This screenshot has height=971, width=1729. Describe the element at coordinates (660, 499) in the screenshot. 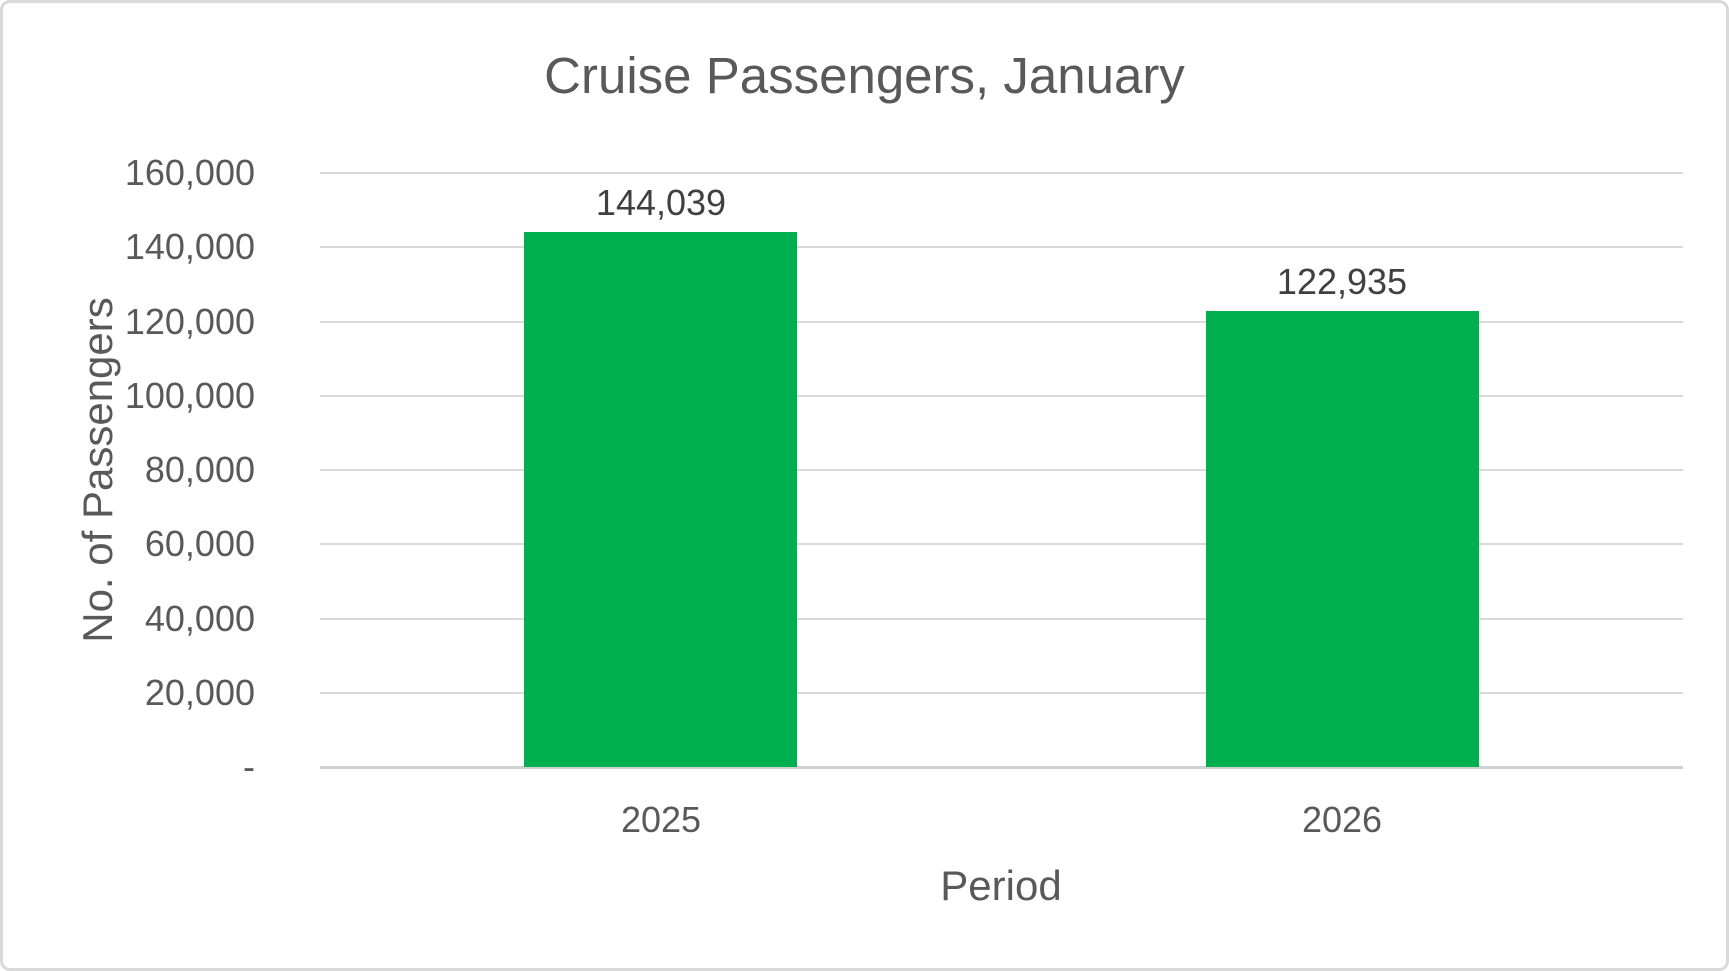

I see `bar-2025` at that location.